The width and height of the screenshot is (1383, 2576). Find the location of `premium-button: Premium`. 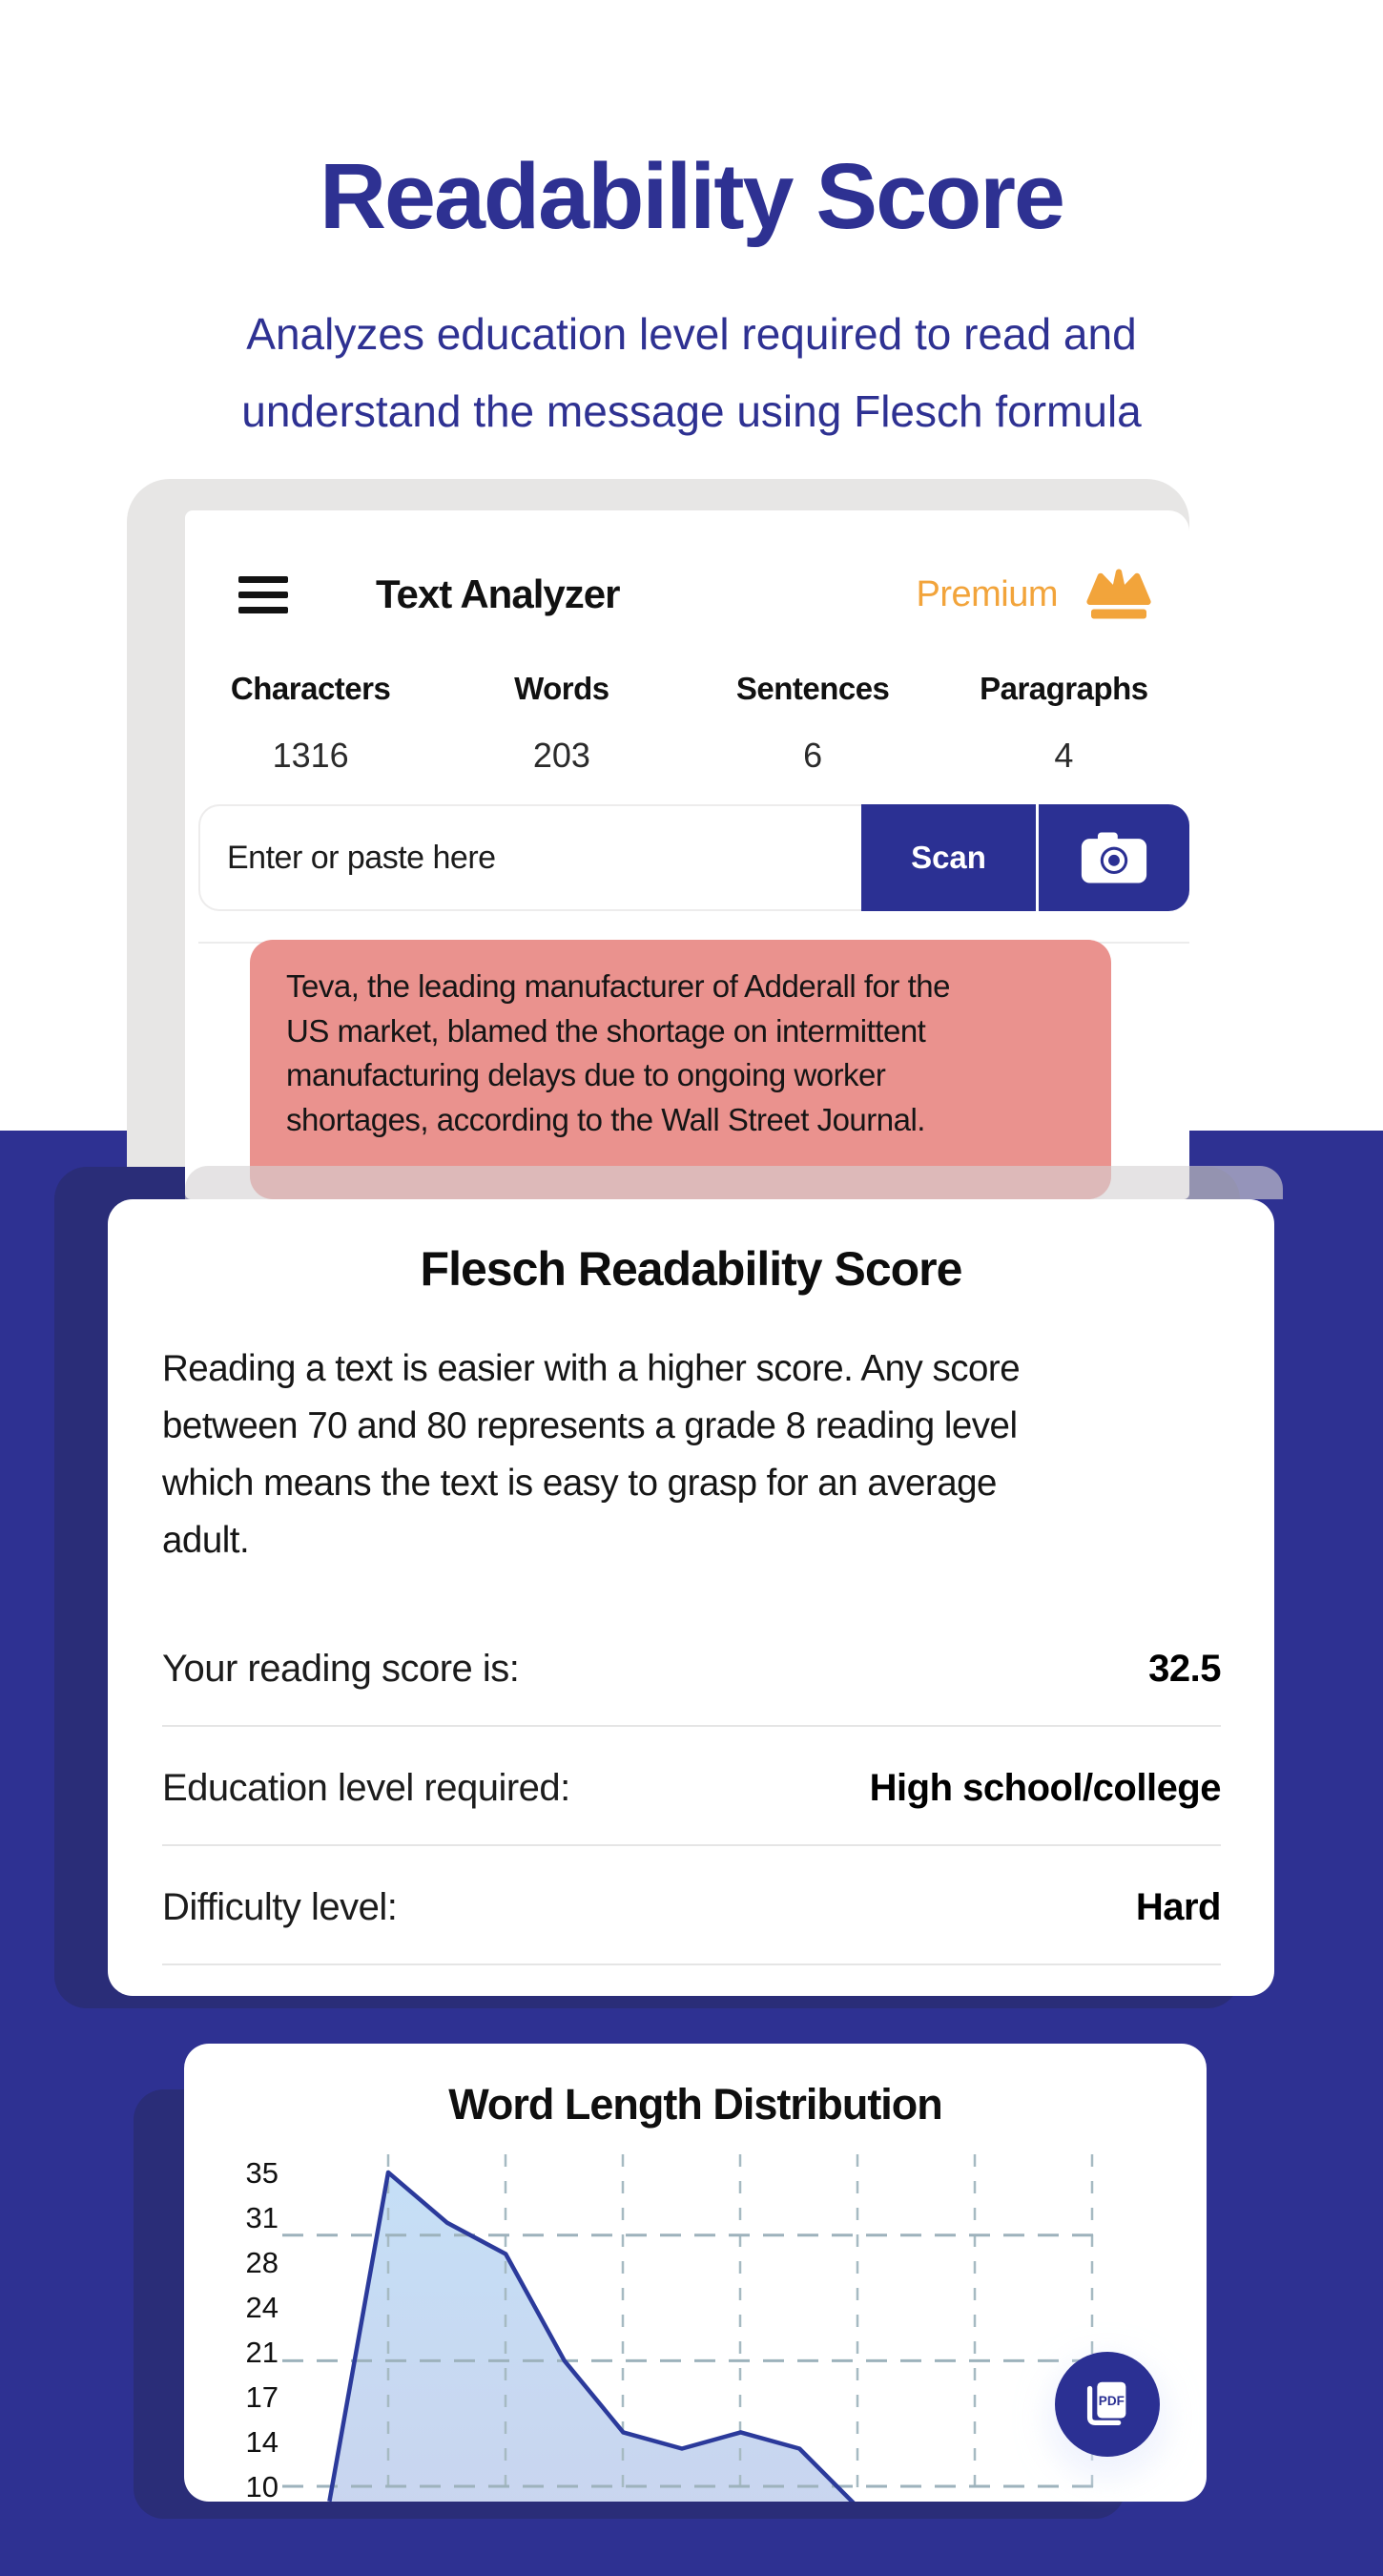

premium-button: Premium is located at coordinates (1035, 594).